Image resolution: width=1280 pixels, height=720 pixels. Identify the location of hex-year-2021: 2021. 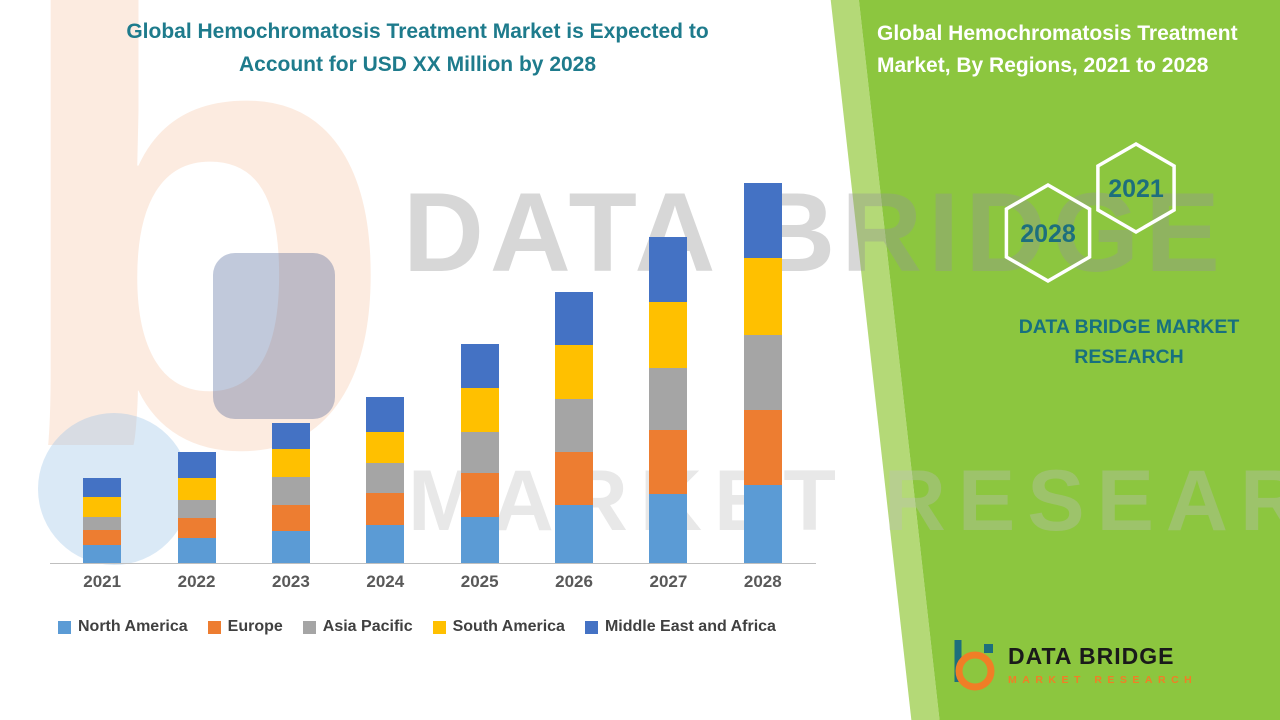
(1136, 189).